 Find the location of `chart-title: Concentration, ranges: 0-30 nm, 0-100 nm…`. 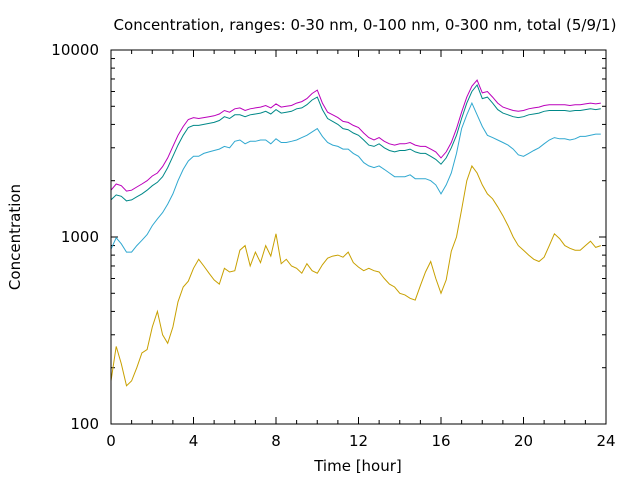

chart-title: Concentration, ranges: 0-30 nm, 0-100 nm… is located at coordinates (365, 25).